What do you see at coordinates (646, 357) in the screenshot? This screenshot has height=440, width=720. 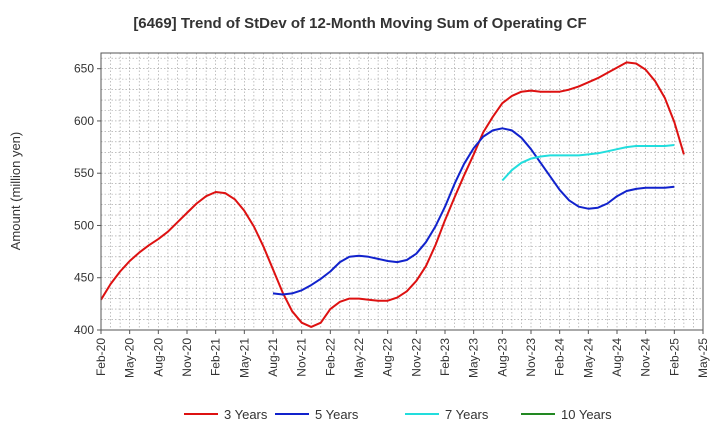 I see `x-tick-label: Nov-24` at bounding box center [646, 357].